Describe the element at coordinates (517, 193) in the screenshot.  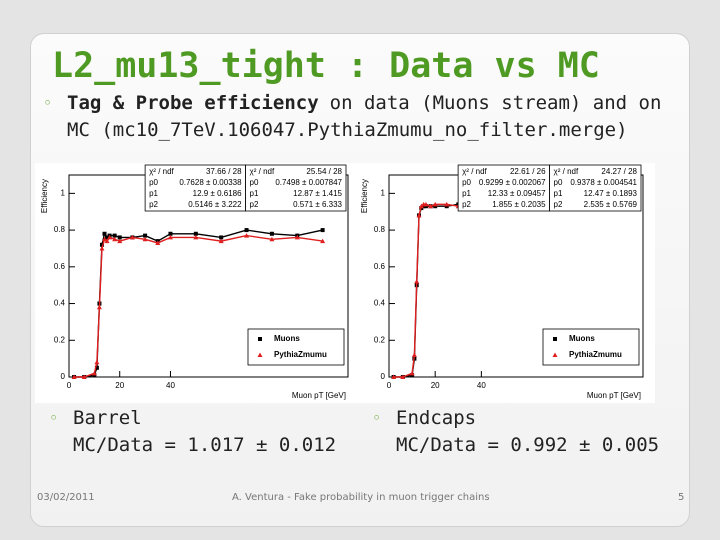
I see `fit-param-value: 12.33 ± 0.09457` at that location.